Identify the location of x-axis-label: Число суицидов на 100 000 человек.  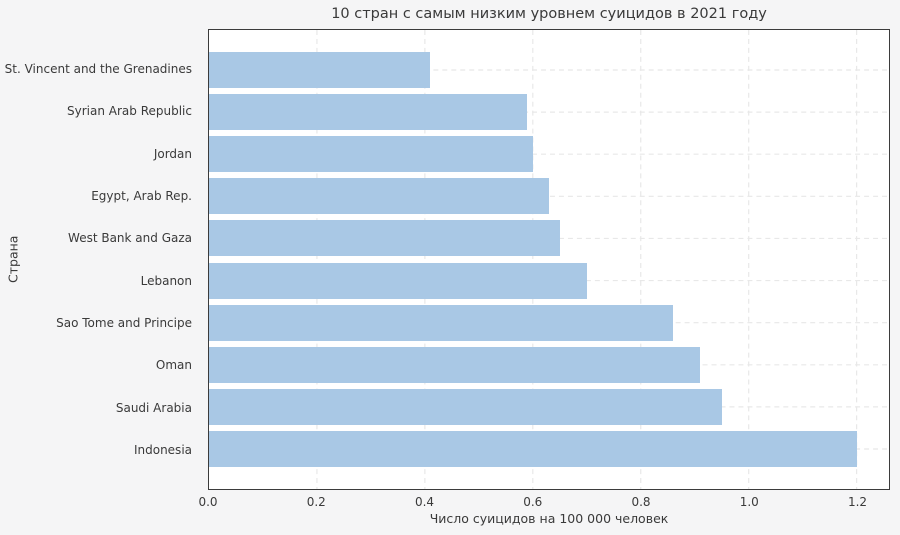
(549, 518).